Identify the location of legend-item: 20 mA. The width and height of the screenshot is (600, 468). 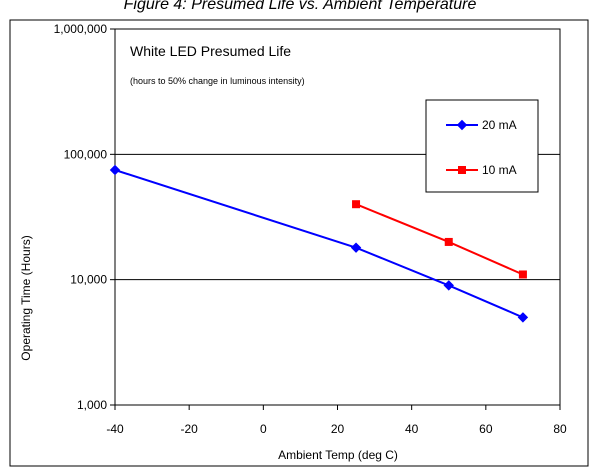
(481, 125).